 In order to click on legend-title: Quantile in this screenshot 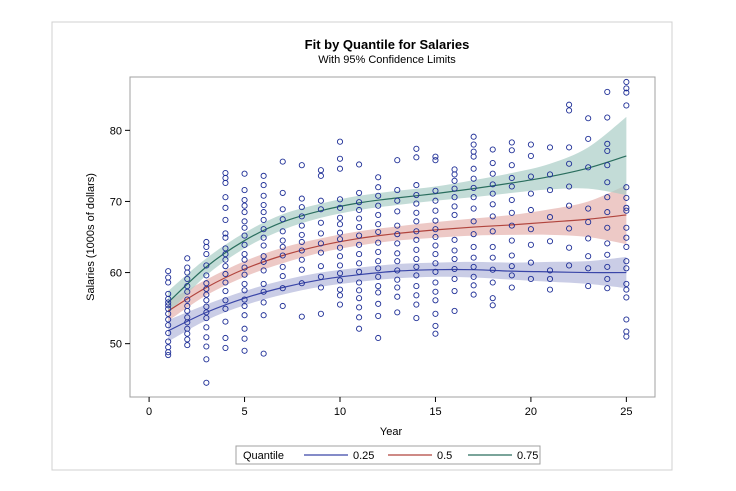, I will do `click(263, 456)`.